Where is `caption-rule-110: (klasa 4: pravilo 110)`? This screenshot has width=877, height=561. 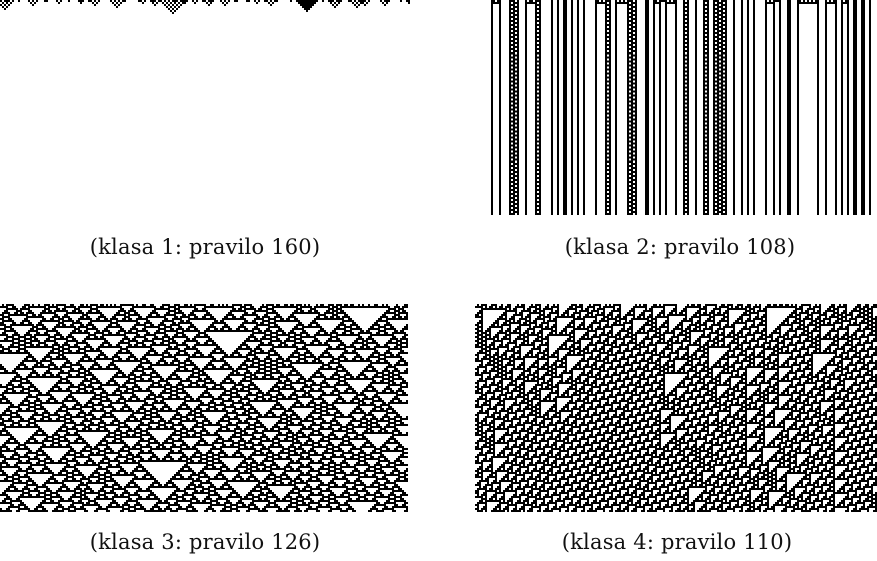
caption-rule-110: (klasa 4: pravilo 110) is located at coordinates (674, 542).